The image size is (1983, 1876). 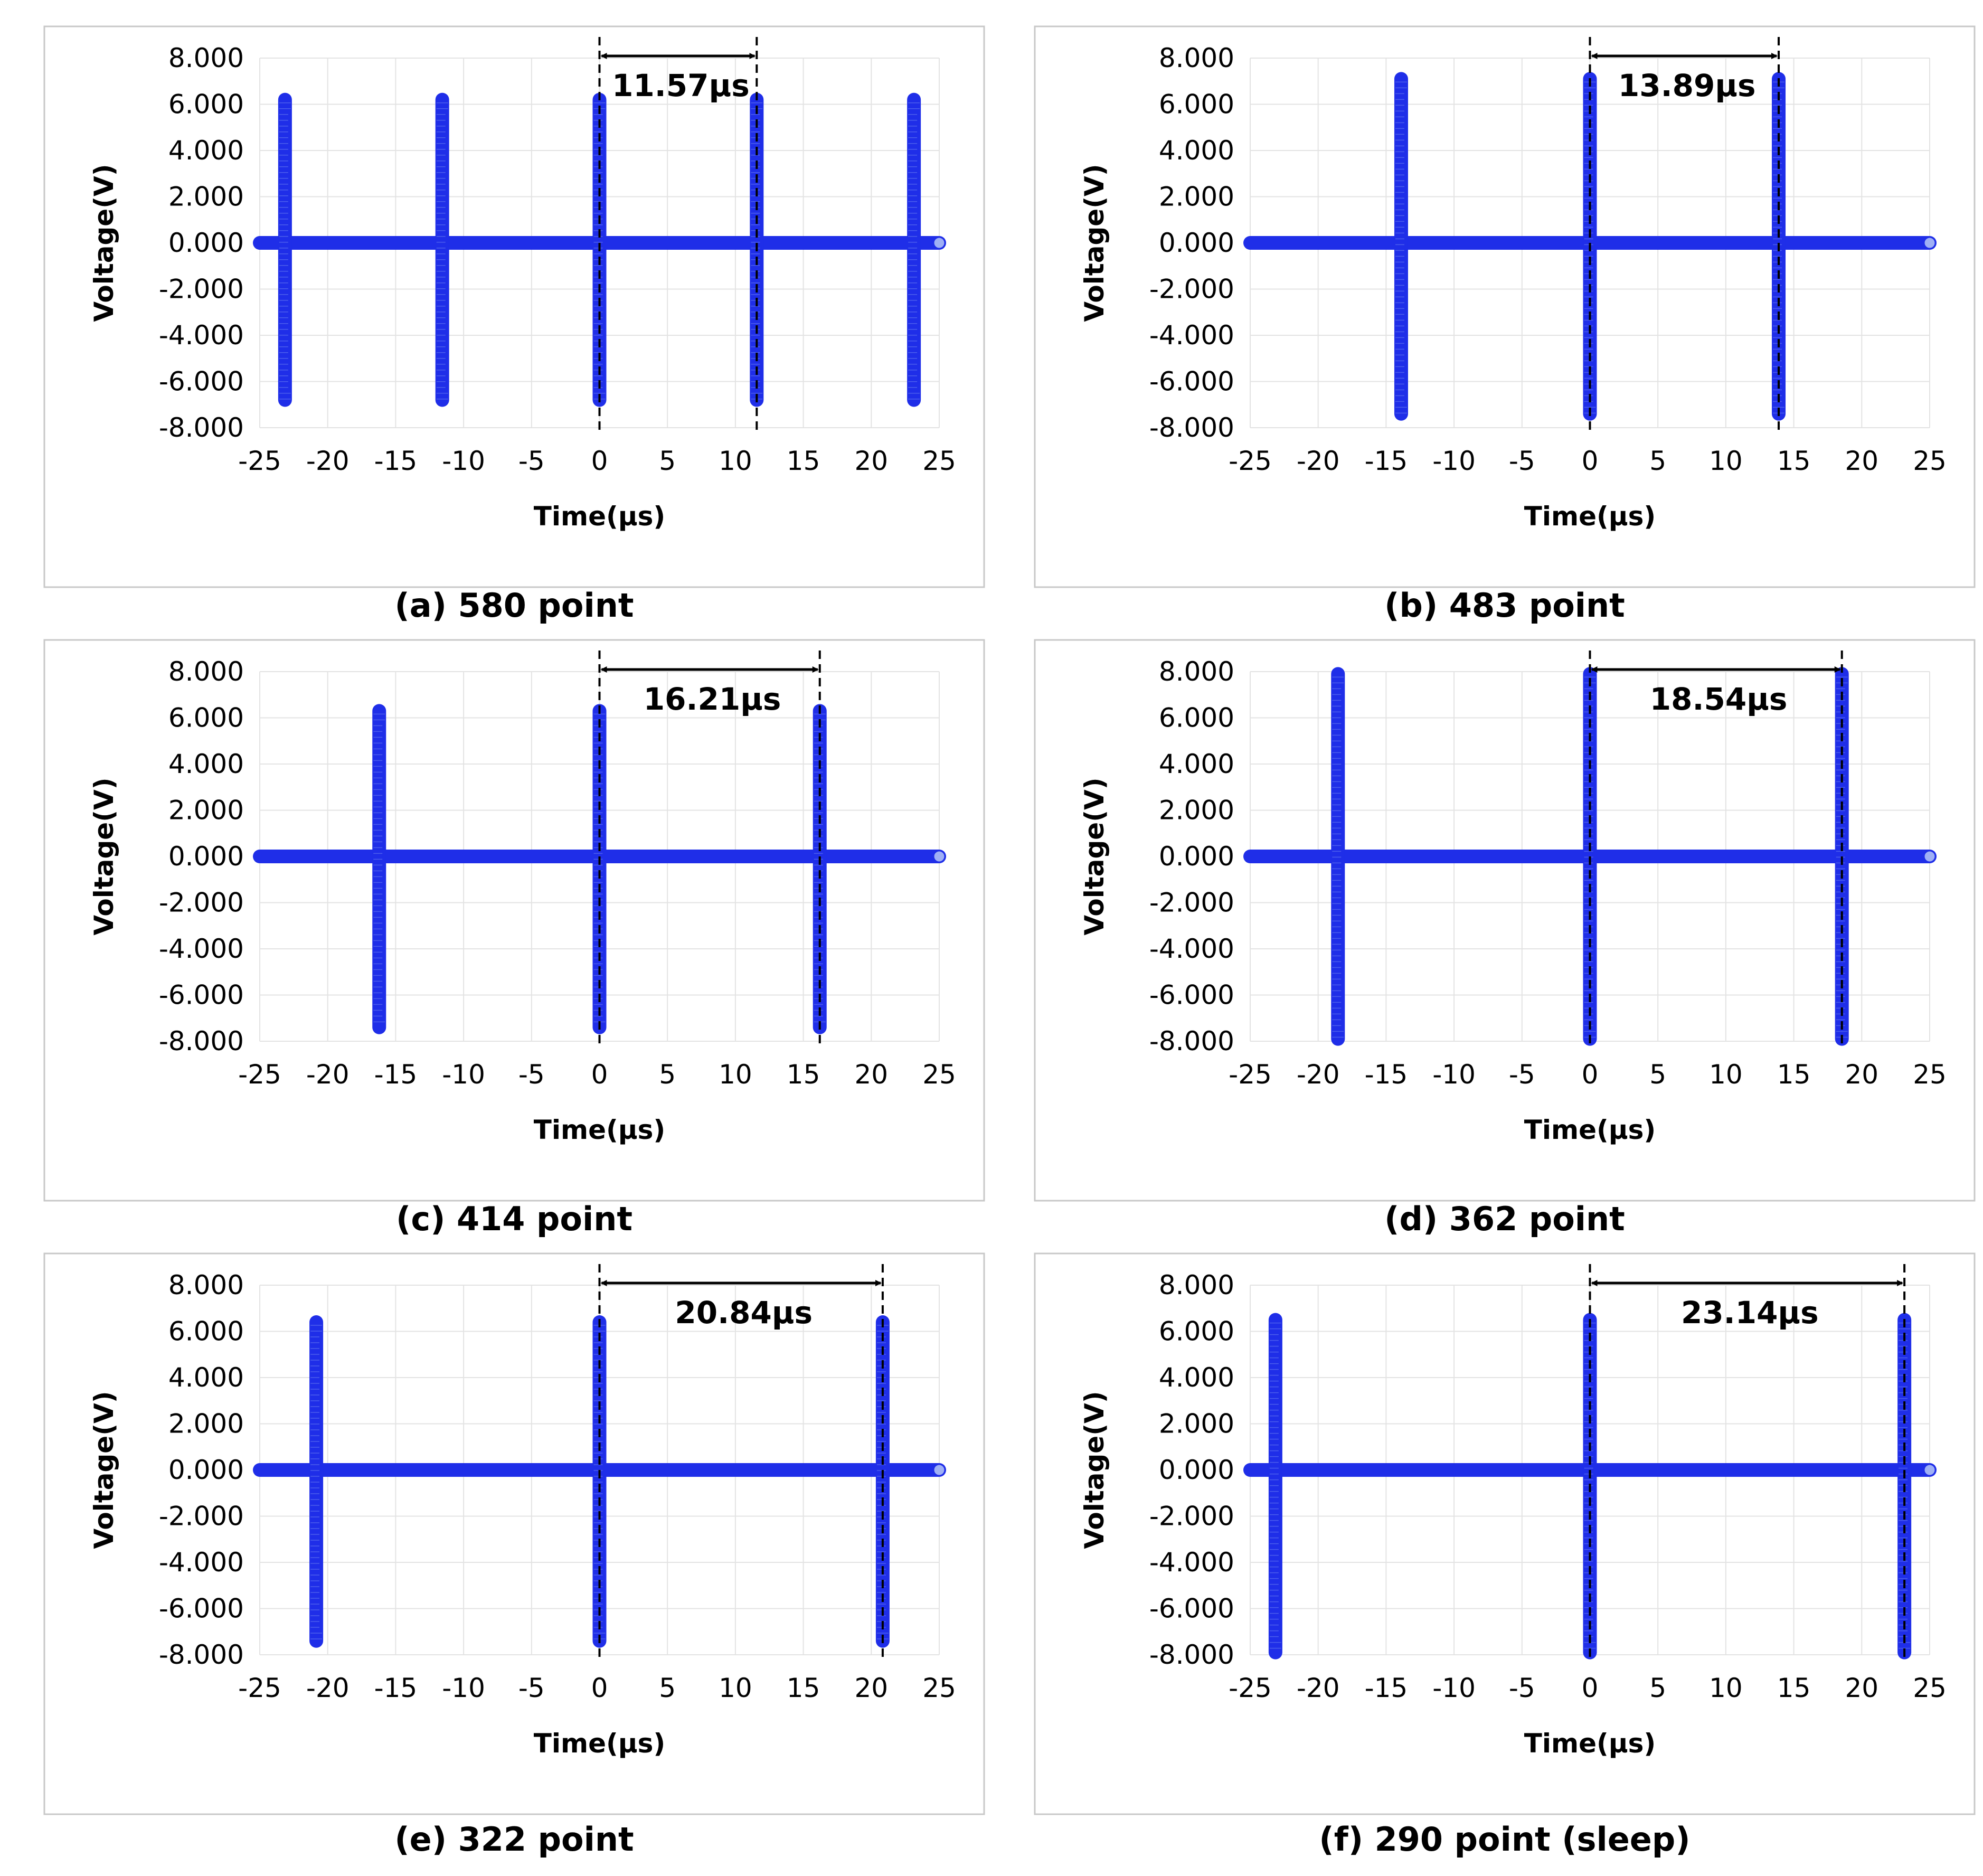 What do you see at coordinates (514, 605) in the screenshot?
I see `caption-a: (a) 580 point` at bounding box center [514, 605].